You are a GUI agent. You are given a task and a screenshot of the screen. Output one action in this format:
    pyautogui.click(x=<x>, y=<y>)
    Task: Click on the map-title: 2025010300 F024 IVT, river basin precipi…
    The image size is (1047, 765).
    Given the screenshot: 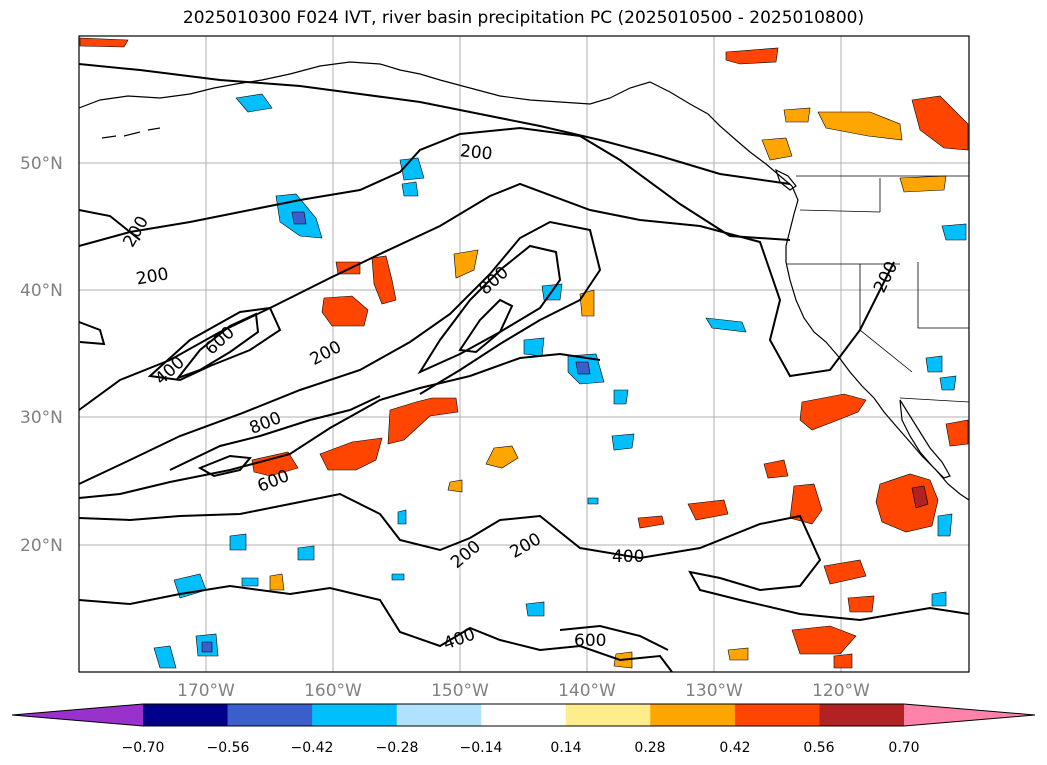 What is the action you would take?
    pyautogui.click(x=523, y=18)
    